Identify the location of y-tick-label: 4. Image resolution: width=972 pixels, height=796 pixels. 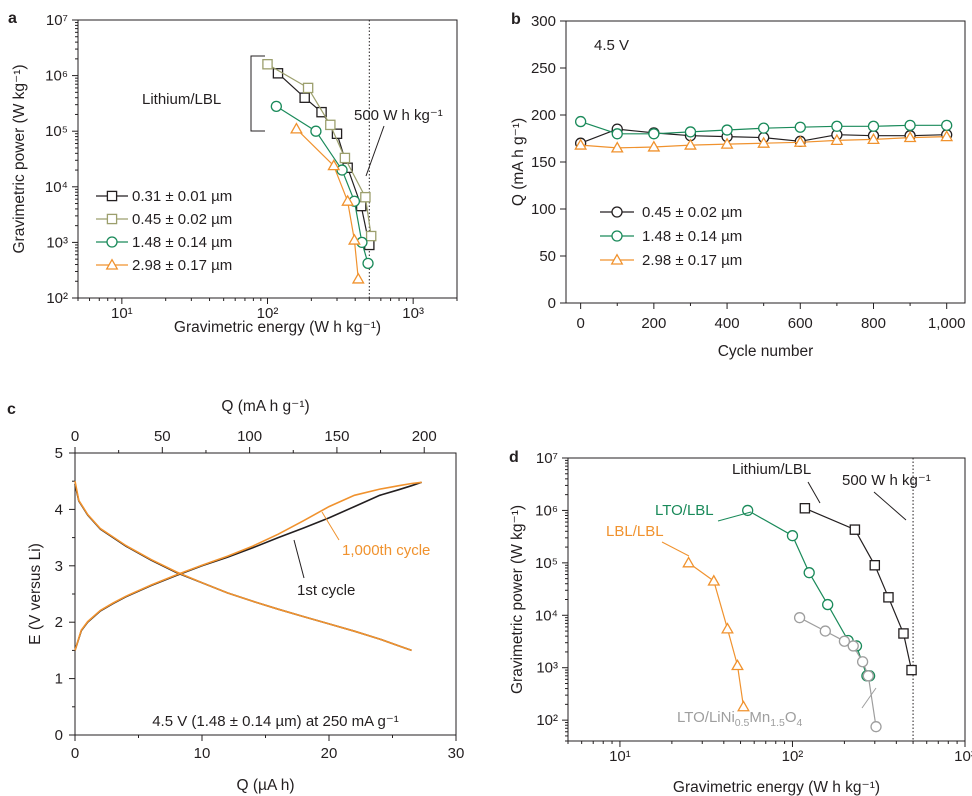
(59, 509).